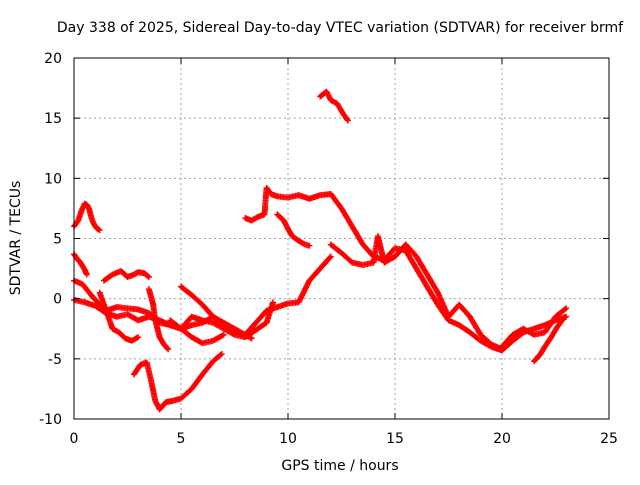  Describe the element at coordinates (57, 240) in the screenshot. I see `y-tick-label: 5` at that location.